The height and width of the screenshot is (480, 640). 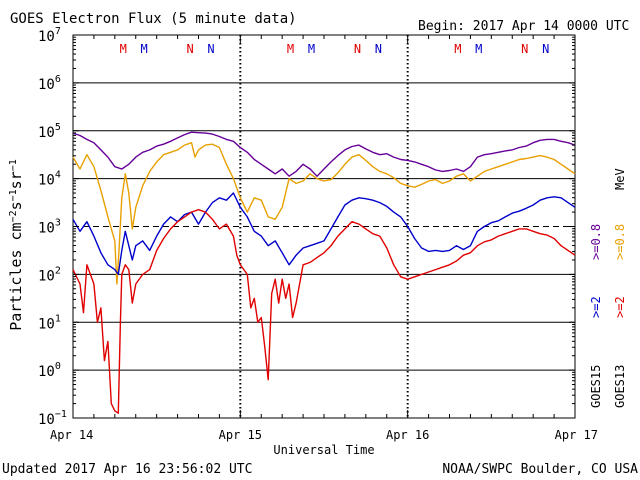 I want to click on y-axis-label: Particles cm−2s−1sr−1, so click(x=16, y=245).